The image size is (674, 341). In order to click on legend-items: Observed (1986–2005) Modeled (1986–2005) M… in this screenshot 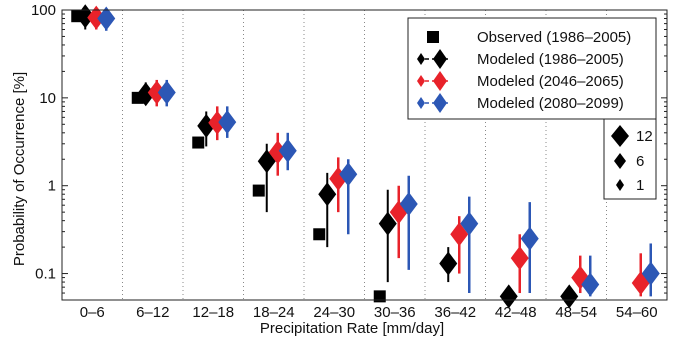, I will do `click(524, 71)`.